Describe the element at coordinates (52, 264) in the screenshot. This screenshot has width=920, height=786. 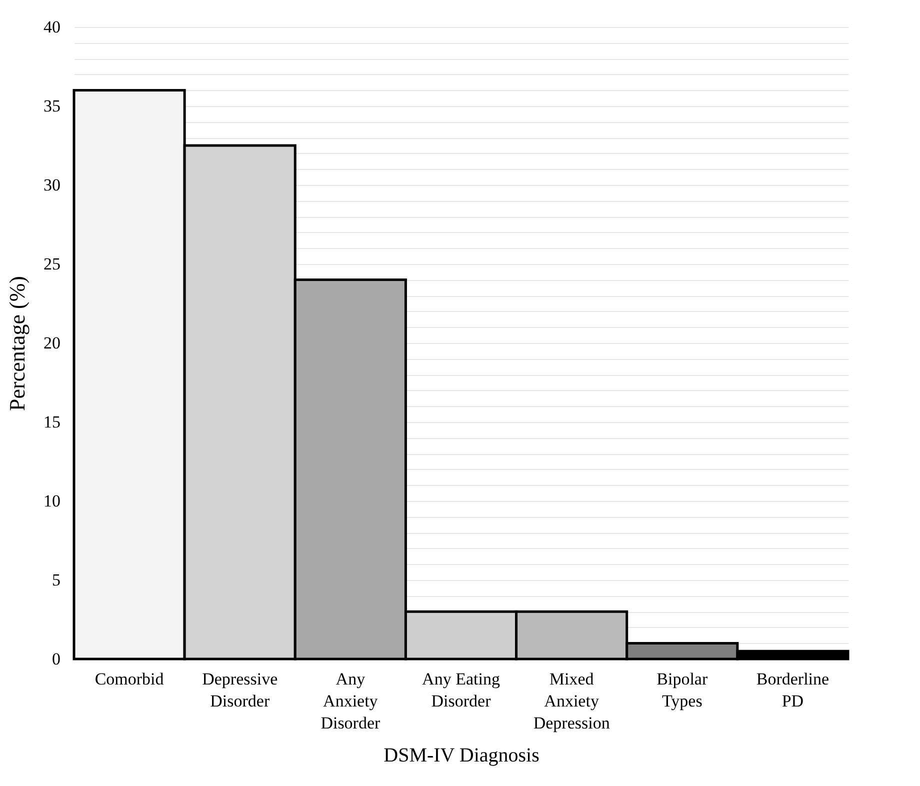
I see `y-tick-label: 25` at that location.